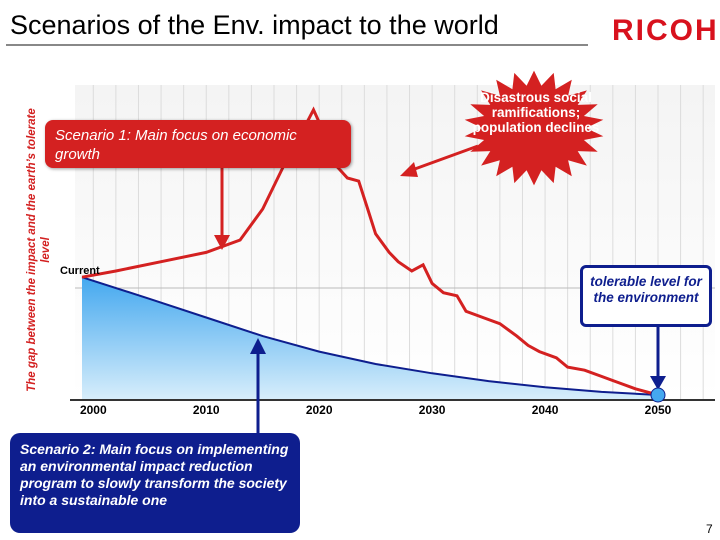 The height and width of the screenshot is (540, 720). Describe the element at coordinates (658, 410) in the screenshot. I see `x-tick-2050: 2050` at that location.